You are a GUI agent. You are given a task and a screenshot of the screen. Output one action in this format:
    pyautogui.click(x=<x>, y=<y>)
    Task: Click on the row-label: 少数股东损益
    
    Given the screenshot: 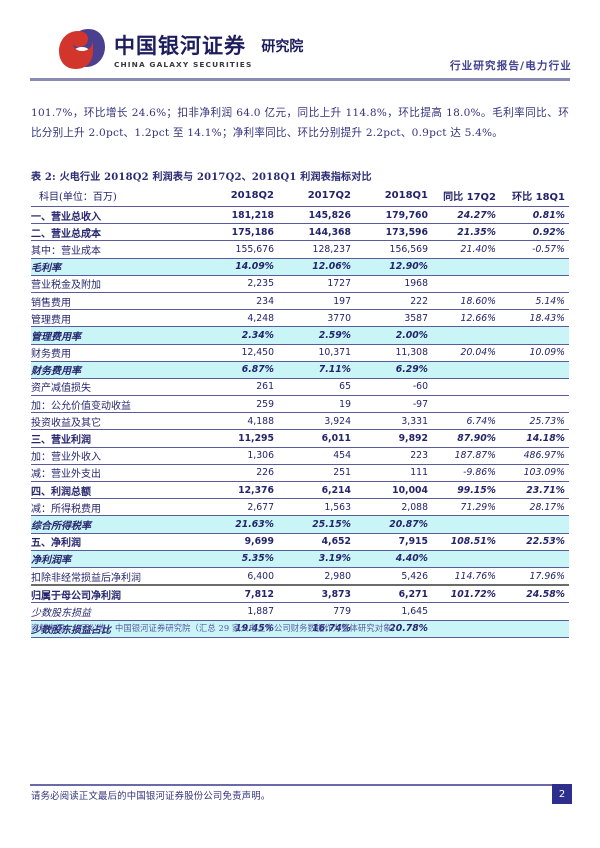 What is the action you would take?
    pyautogui.click(x=116, y=611)
    